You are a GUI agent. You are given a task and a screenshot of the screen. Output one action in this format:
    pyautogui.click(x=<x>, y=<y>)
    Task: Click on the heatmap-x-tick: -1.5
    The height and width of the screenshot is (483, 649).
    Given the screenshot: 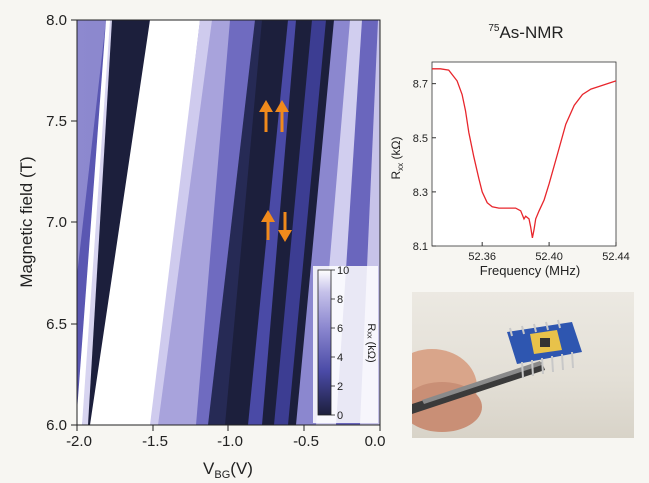 What is the action you would take?
    pyautogui.click(x=155, y=441)
    